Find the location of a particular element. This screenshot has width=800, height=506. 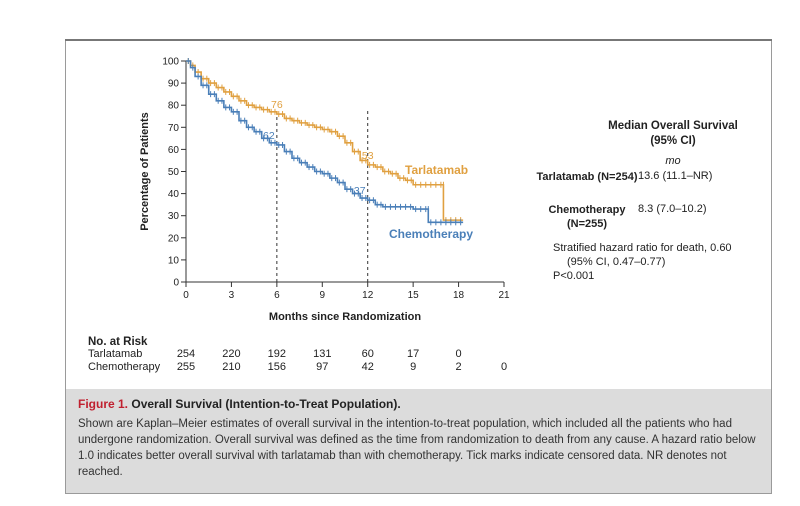

risk-value: 9 is located at coordinates (413, 367).